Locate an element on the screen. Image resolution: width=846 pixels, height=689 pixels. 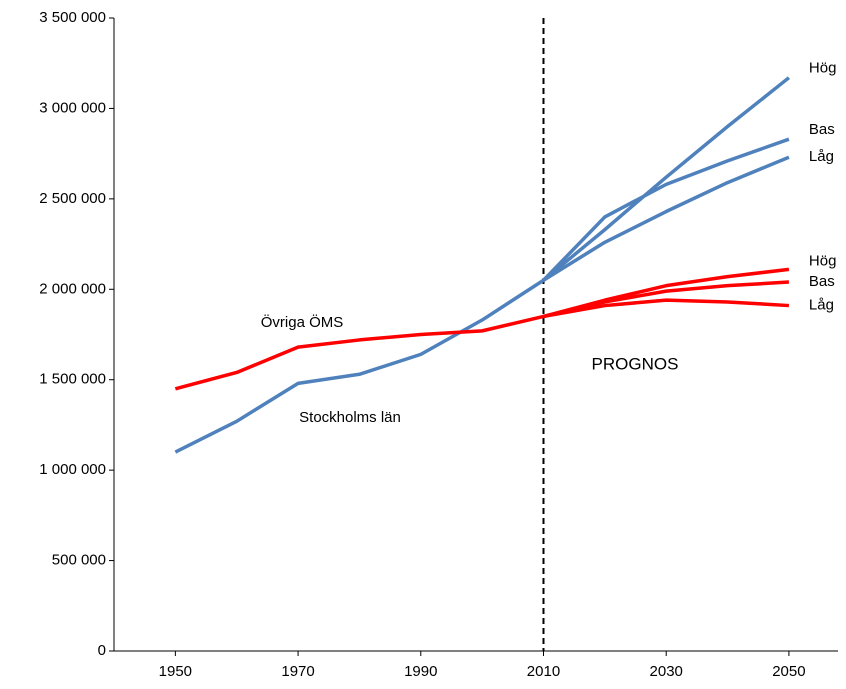
x-tick-label: 1950 is located at coordinates (175, 671).